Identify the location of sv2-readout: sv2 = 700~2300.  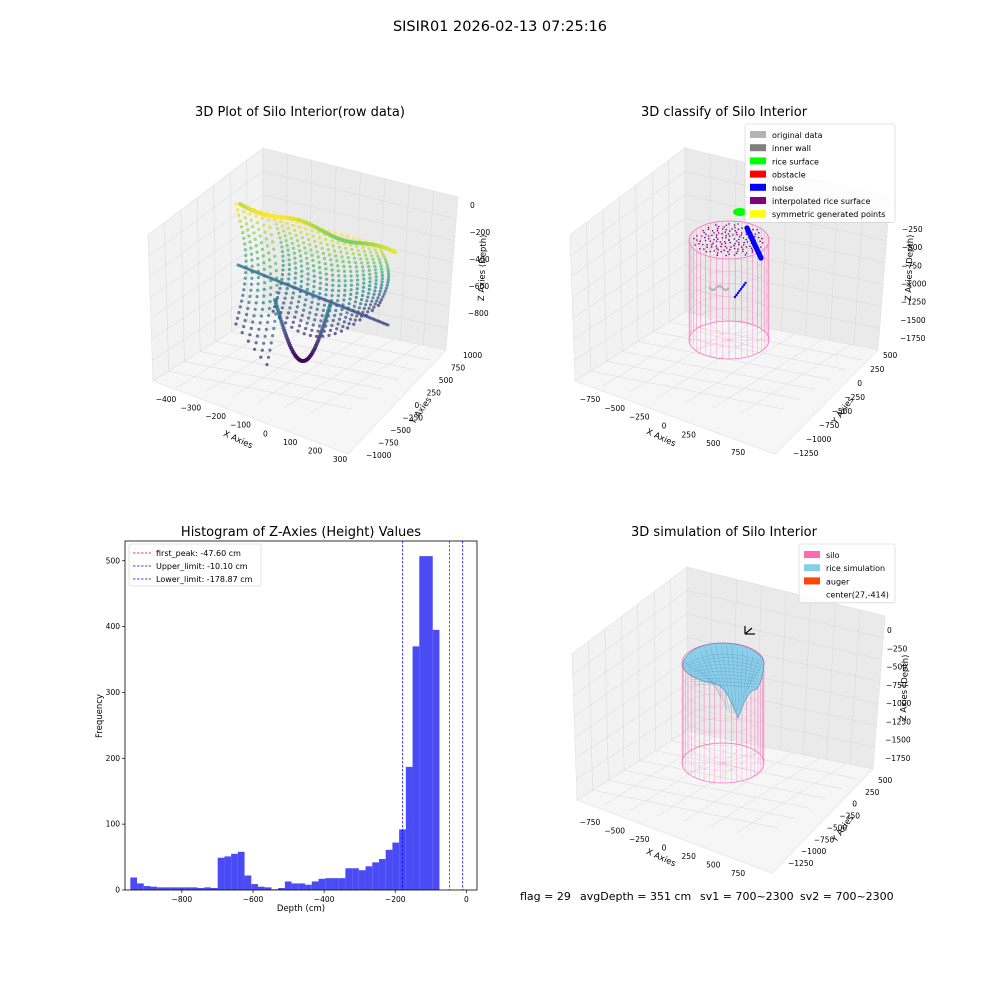
(847, 896).